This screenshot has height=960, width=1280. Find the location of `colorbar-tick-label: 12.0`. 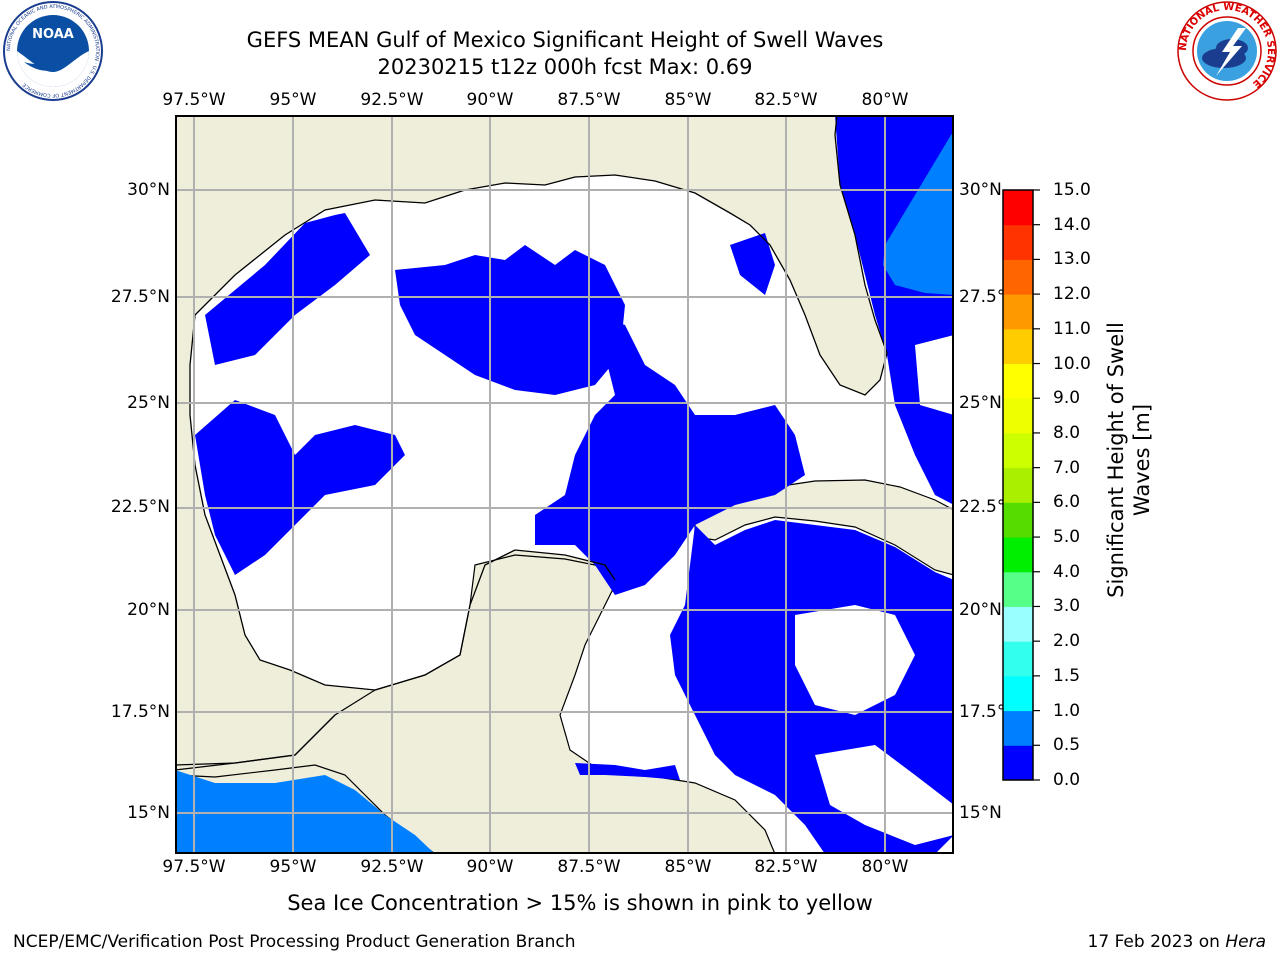

colorbar-tick-label: 12.0 is located at coordinates (1072, 294).